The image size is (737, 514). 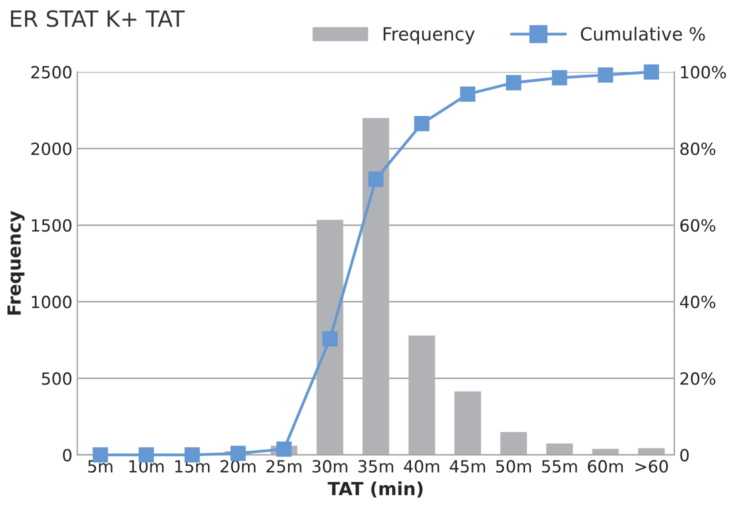 I want to click on legend-label: Frequency, so click(x=429, y=35).